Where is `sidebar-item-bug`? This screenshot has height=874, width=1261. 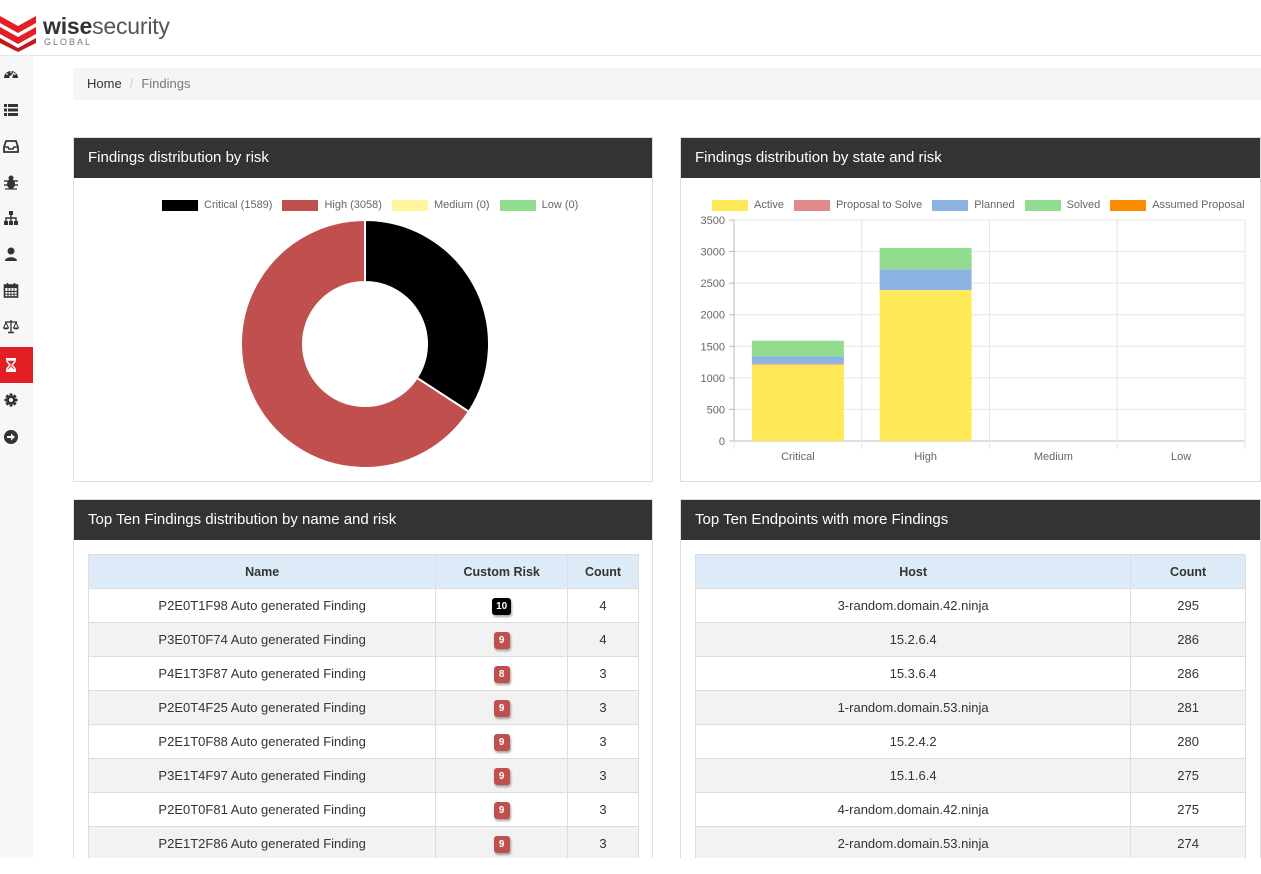
sidebar-item-bug is located at coordinates (16, 182).